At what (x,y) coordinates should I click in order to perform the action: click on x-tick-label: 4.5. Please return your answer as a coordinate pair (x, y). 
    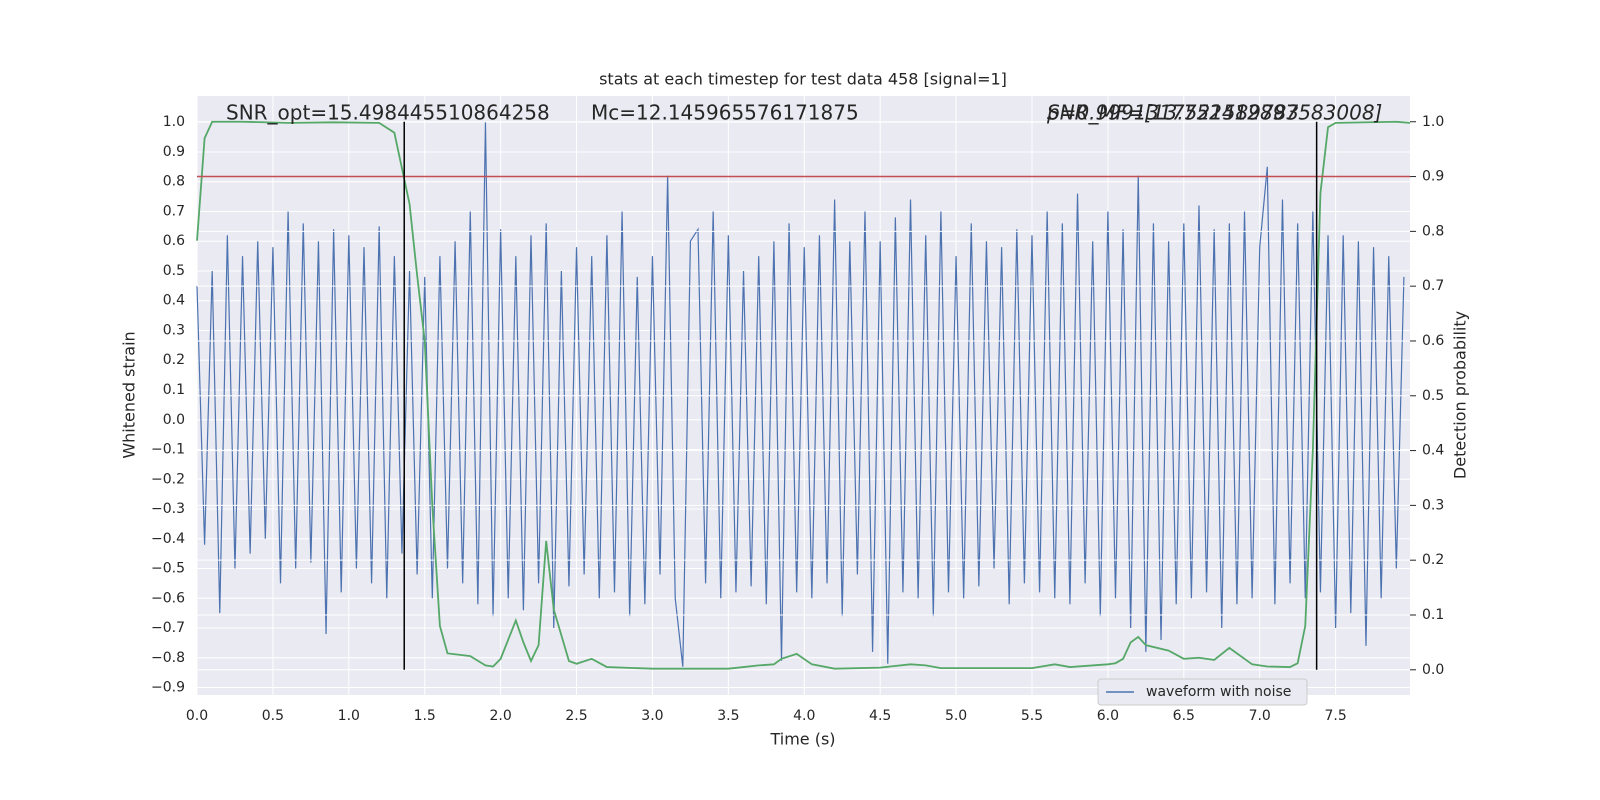
    Looking at the image, I should click on (880, 716).